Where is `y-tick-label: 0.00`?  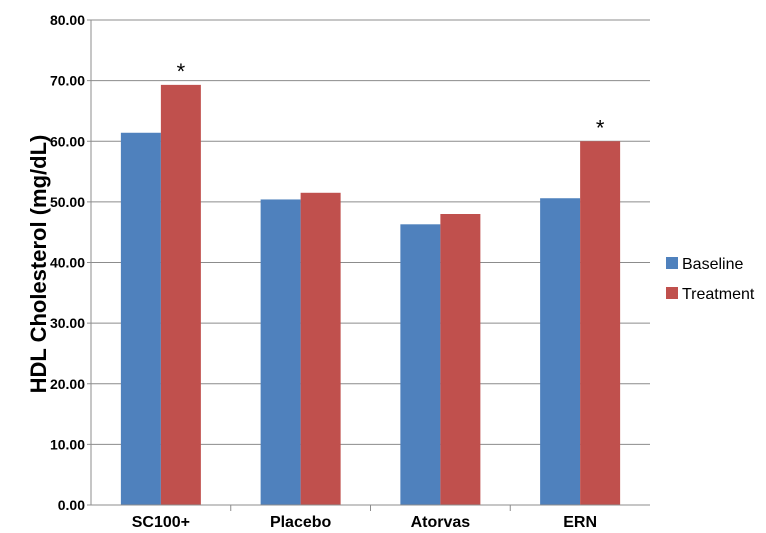
y-tick-label: 0.00 is located at coordinates (71, 505).